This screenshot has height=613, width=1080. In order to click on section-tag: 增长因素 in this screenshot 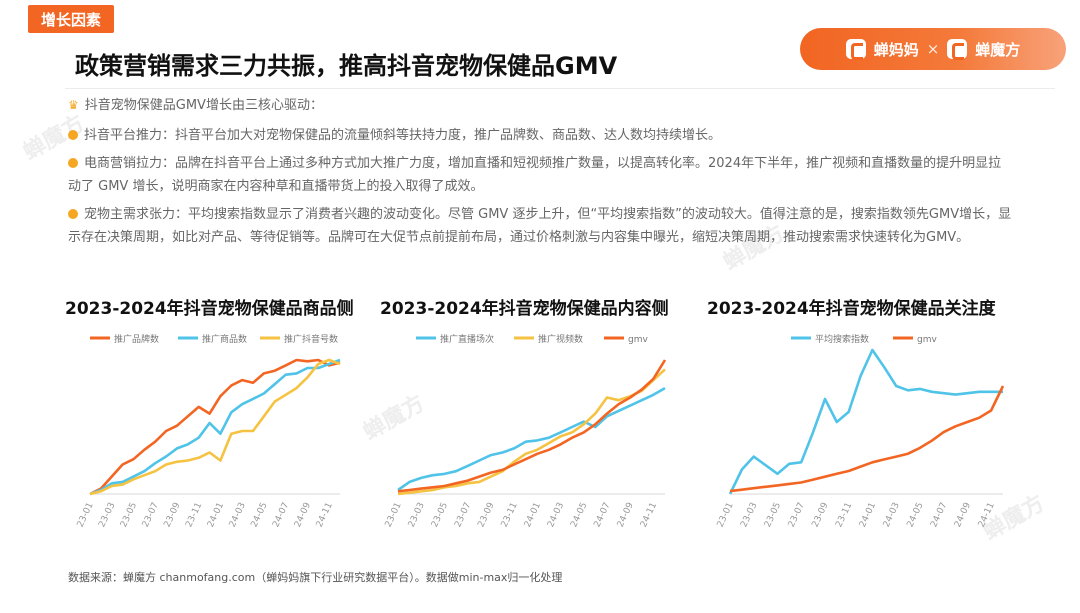, I will do `click(71, 19)`.